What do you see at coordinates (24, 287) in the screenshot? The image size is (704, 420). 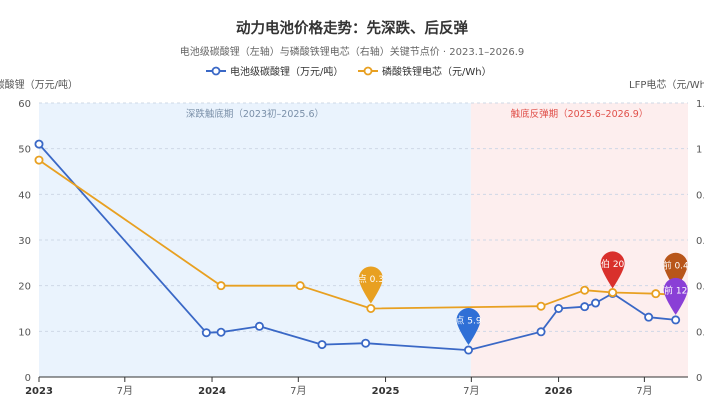 I see `y-left-tick-2: 20` at bounding box center [24, 287].